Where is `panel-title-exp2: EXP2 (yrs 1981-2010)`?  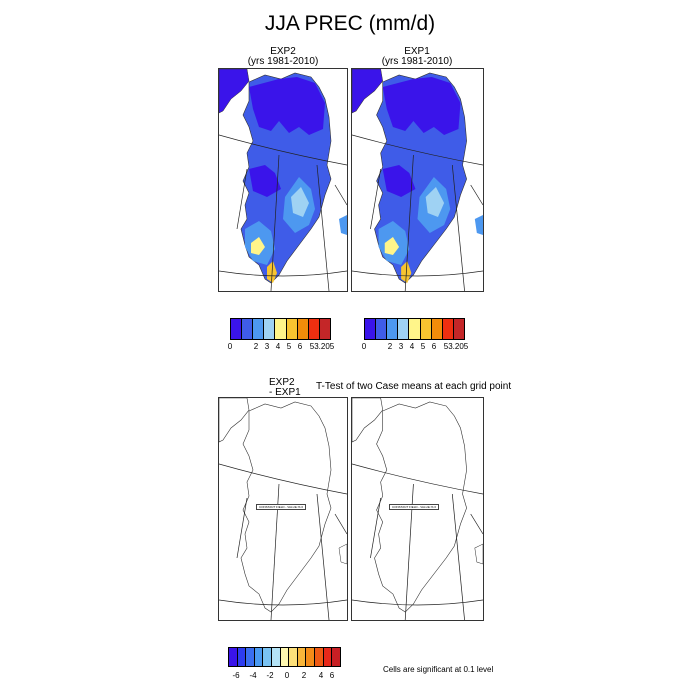 panel-title-exp2: EXP2 (yrs 1981-2010) is located at coordinates (283, 57).